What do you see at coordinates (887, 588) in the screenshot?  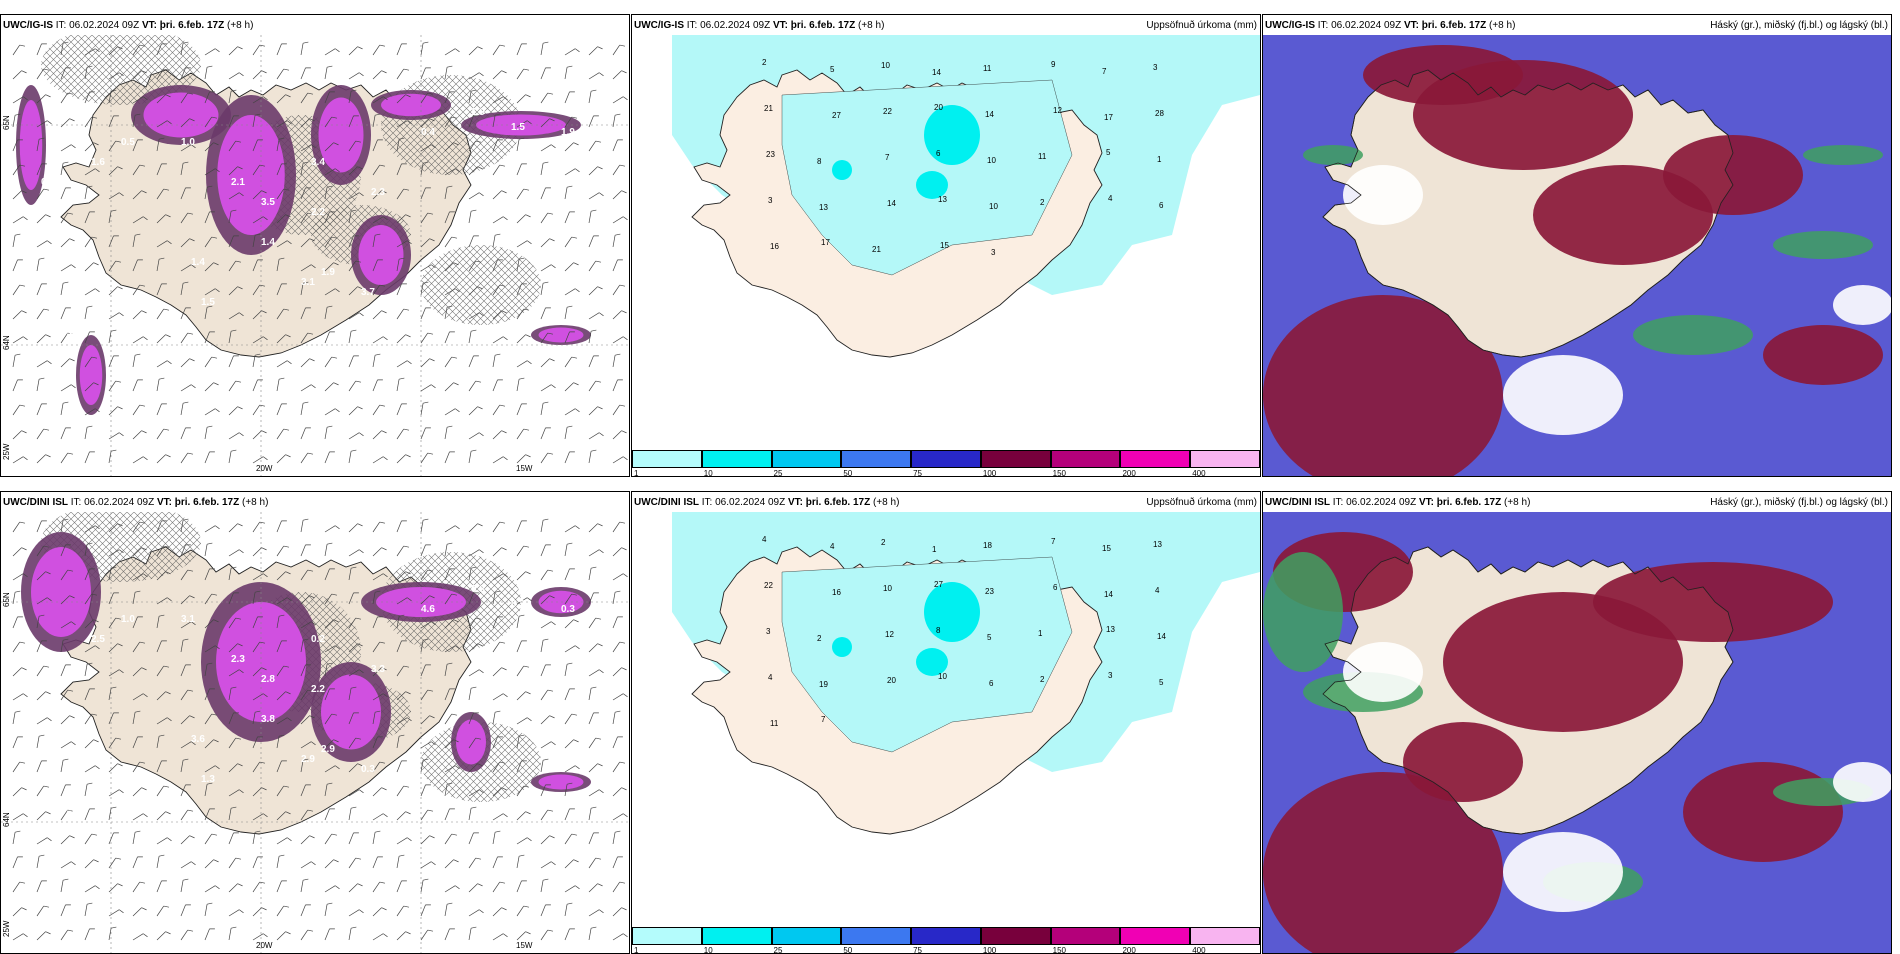 I see `precip-amount-label: 10` at bounding box center [887, 588].